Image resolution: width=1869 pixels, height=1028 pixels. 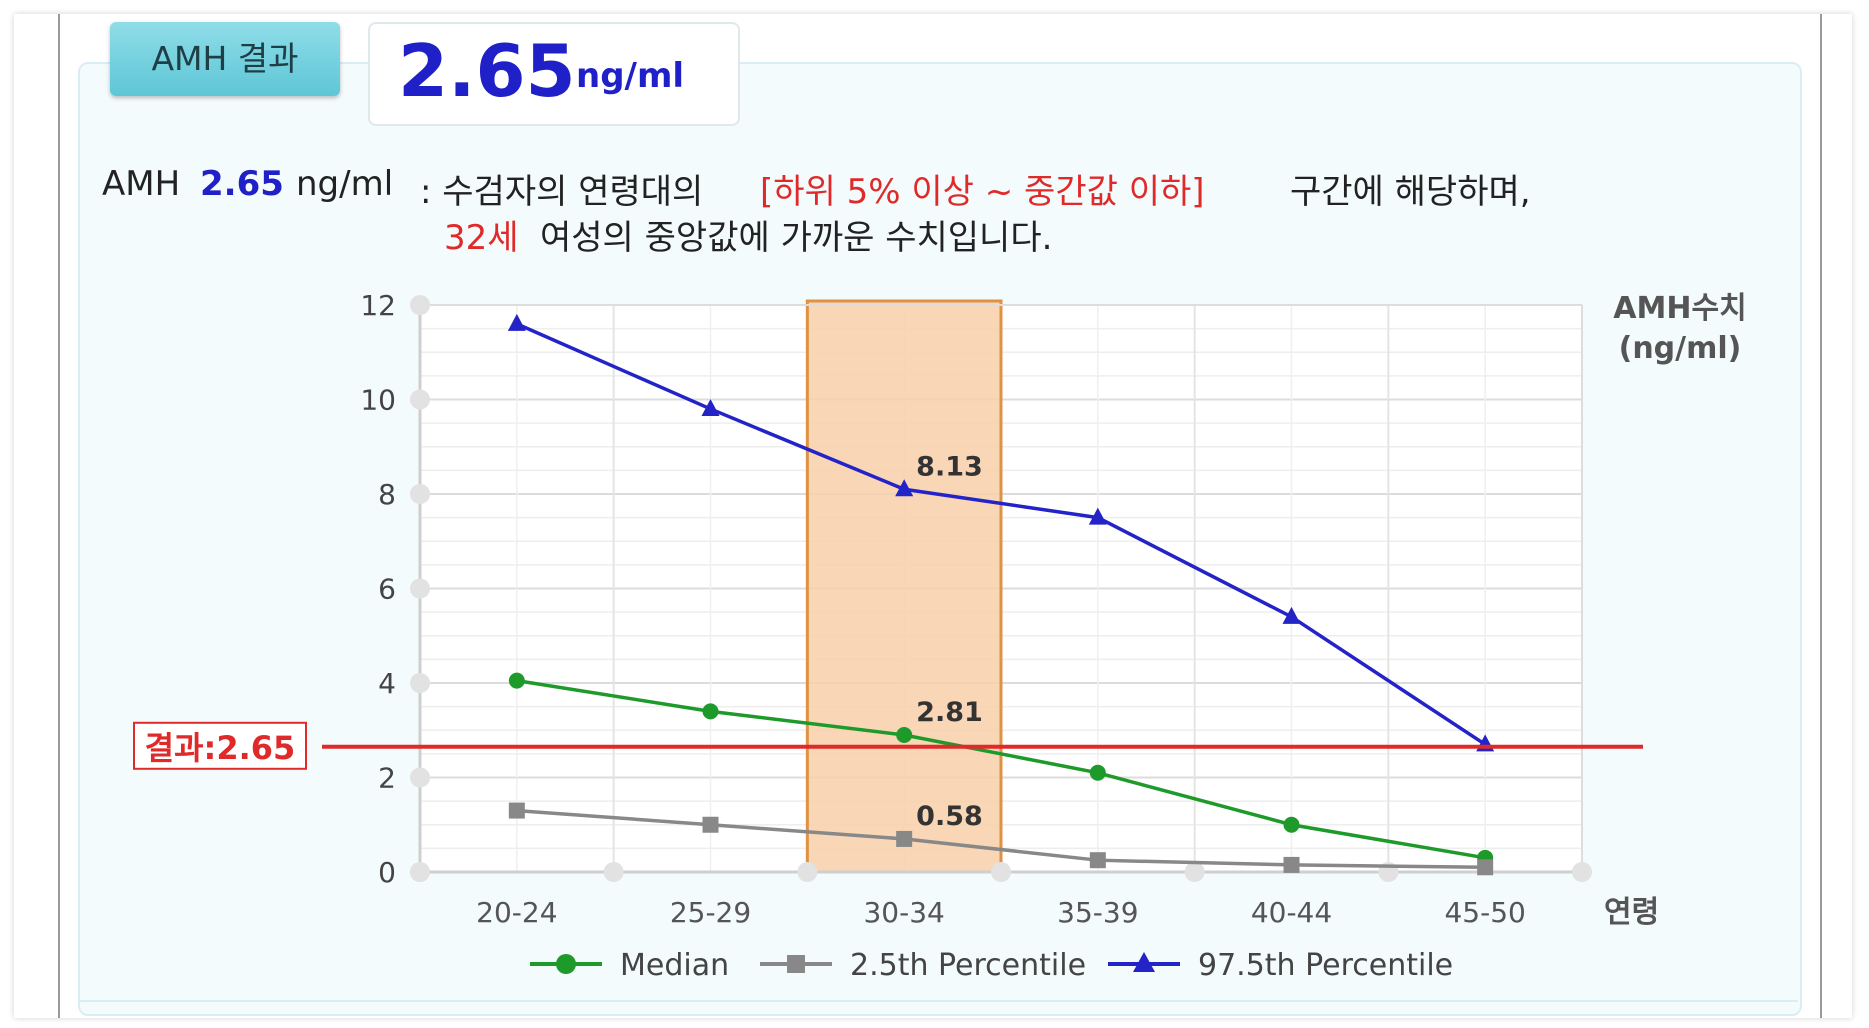 I want to click on legend-label: 97.5th Percentile, so click(x=1325, y=965).